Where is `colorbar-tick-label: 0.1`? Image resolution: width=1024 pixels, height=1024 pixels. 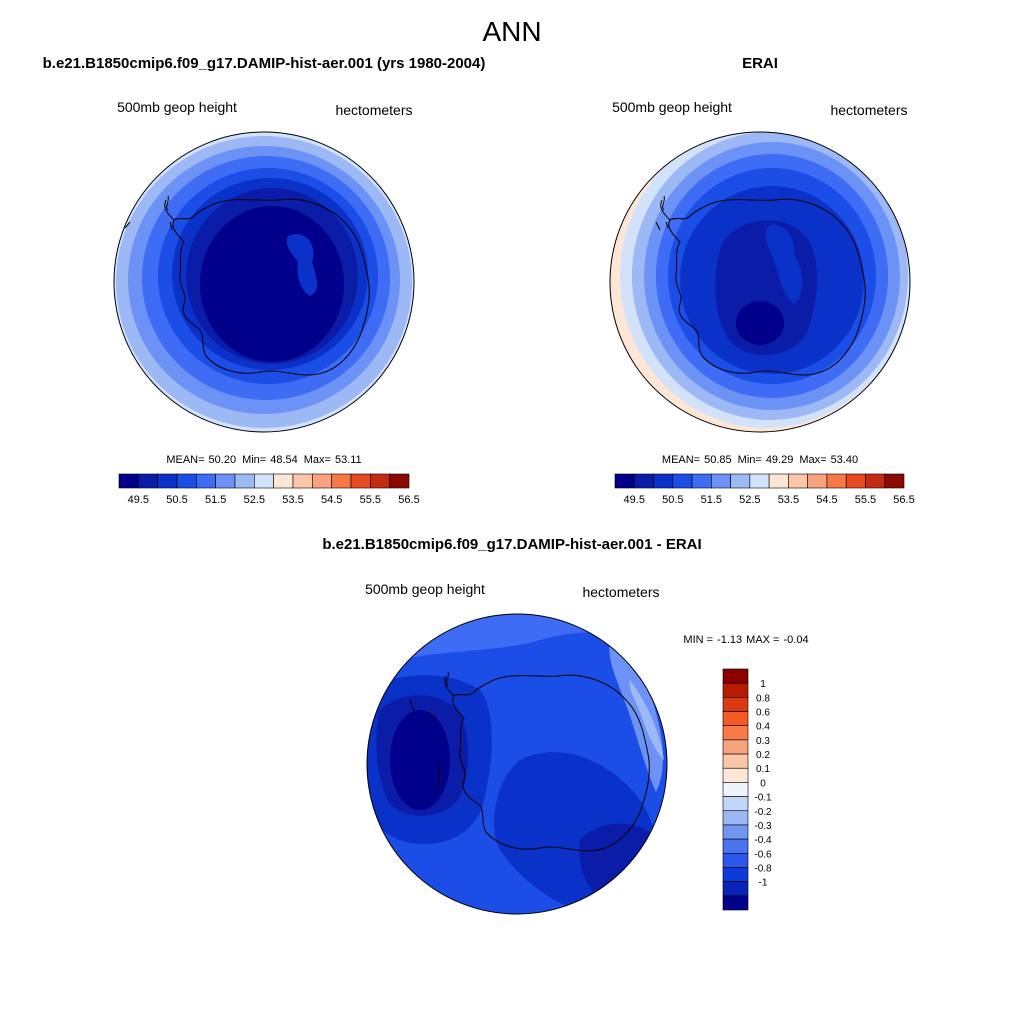
colorbar-tick-label: 0.1 is located at coordinates (763, 769).